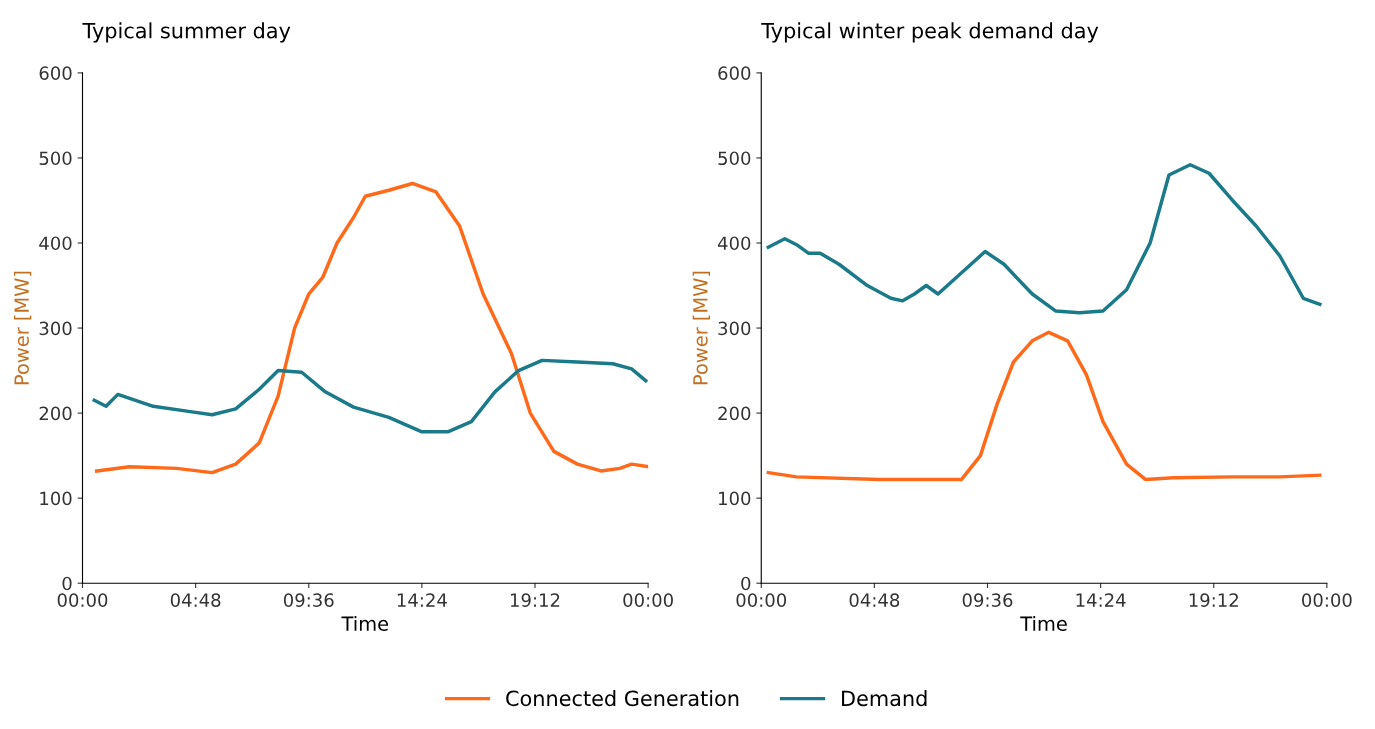  I want to click on legend-label: Connected Generation, so click(622, 698).